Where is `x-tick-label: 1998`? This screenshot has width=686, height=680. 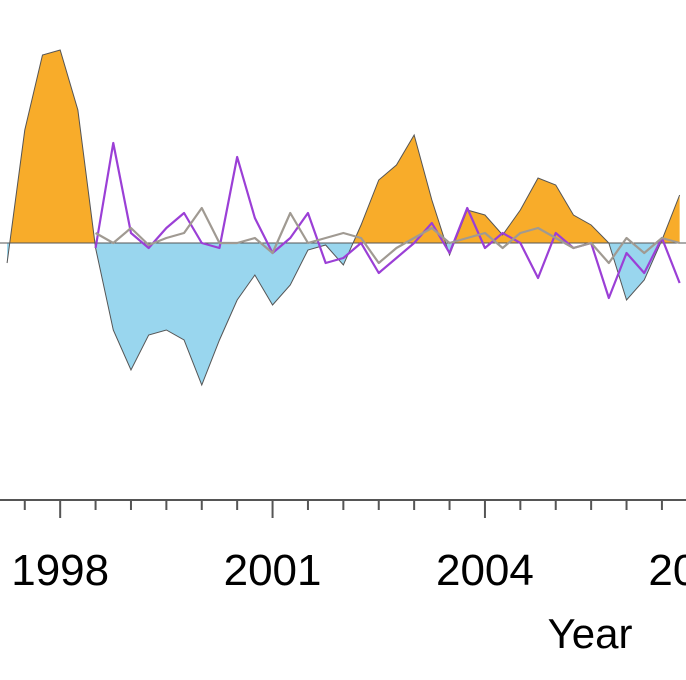 x-tick-label: 1998 is located at coordinates (60, 570).